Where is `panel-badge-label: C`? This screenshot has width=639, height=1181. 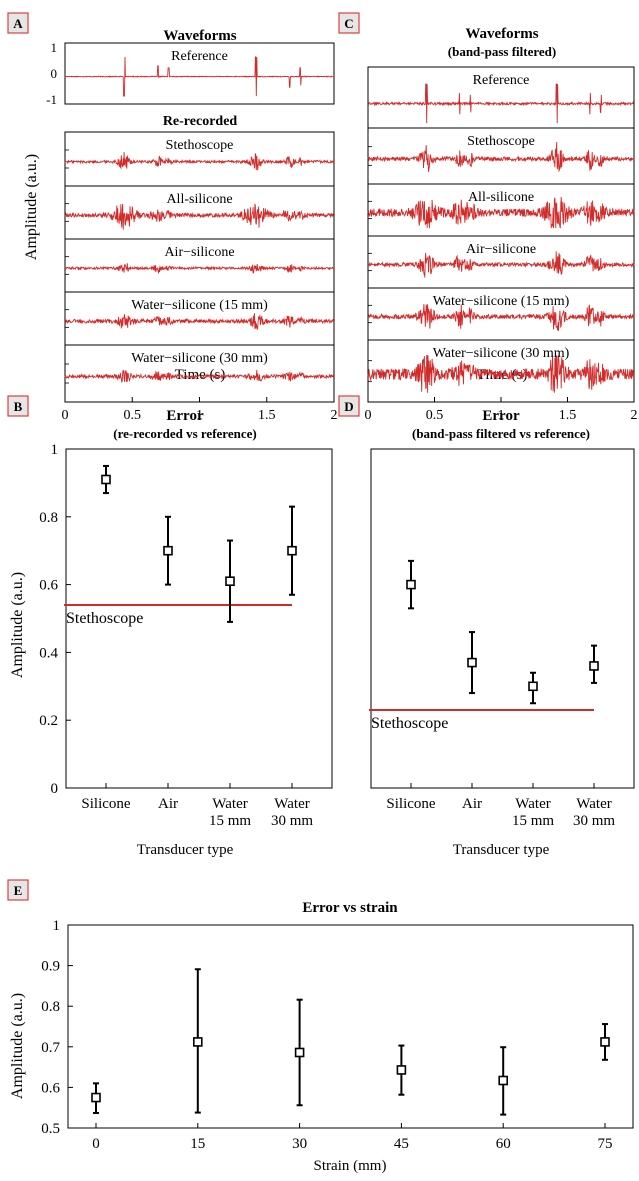
panel-badge-label: C is located at coordinates (348, 23).